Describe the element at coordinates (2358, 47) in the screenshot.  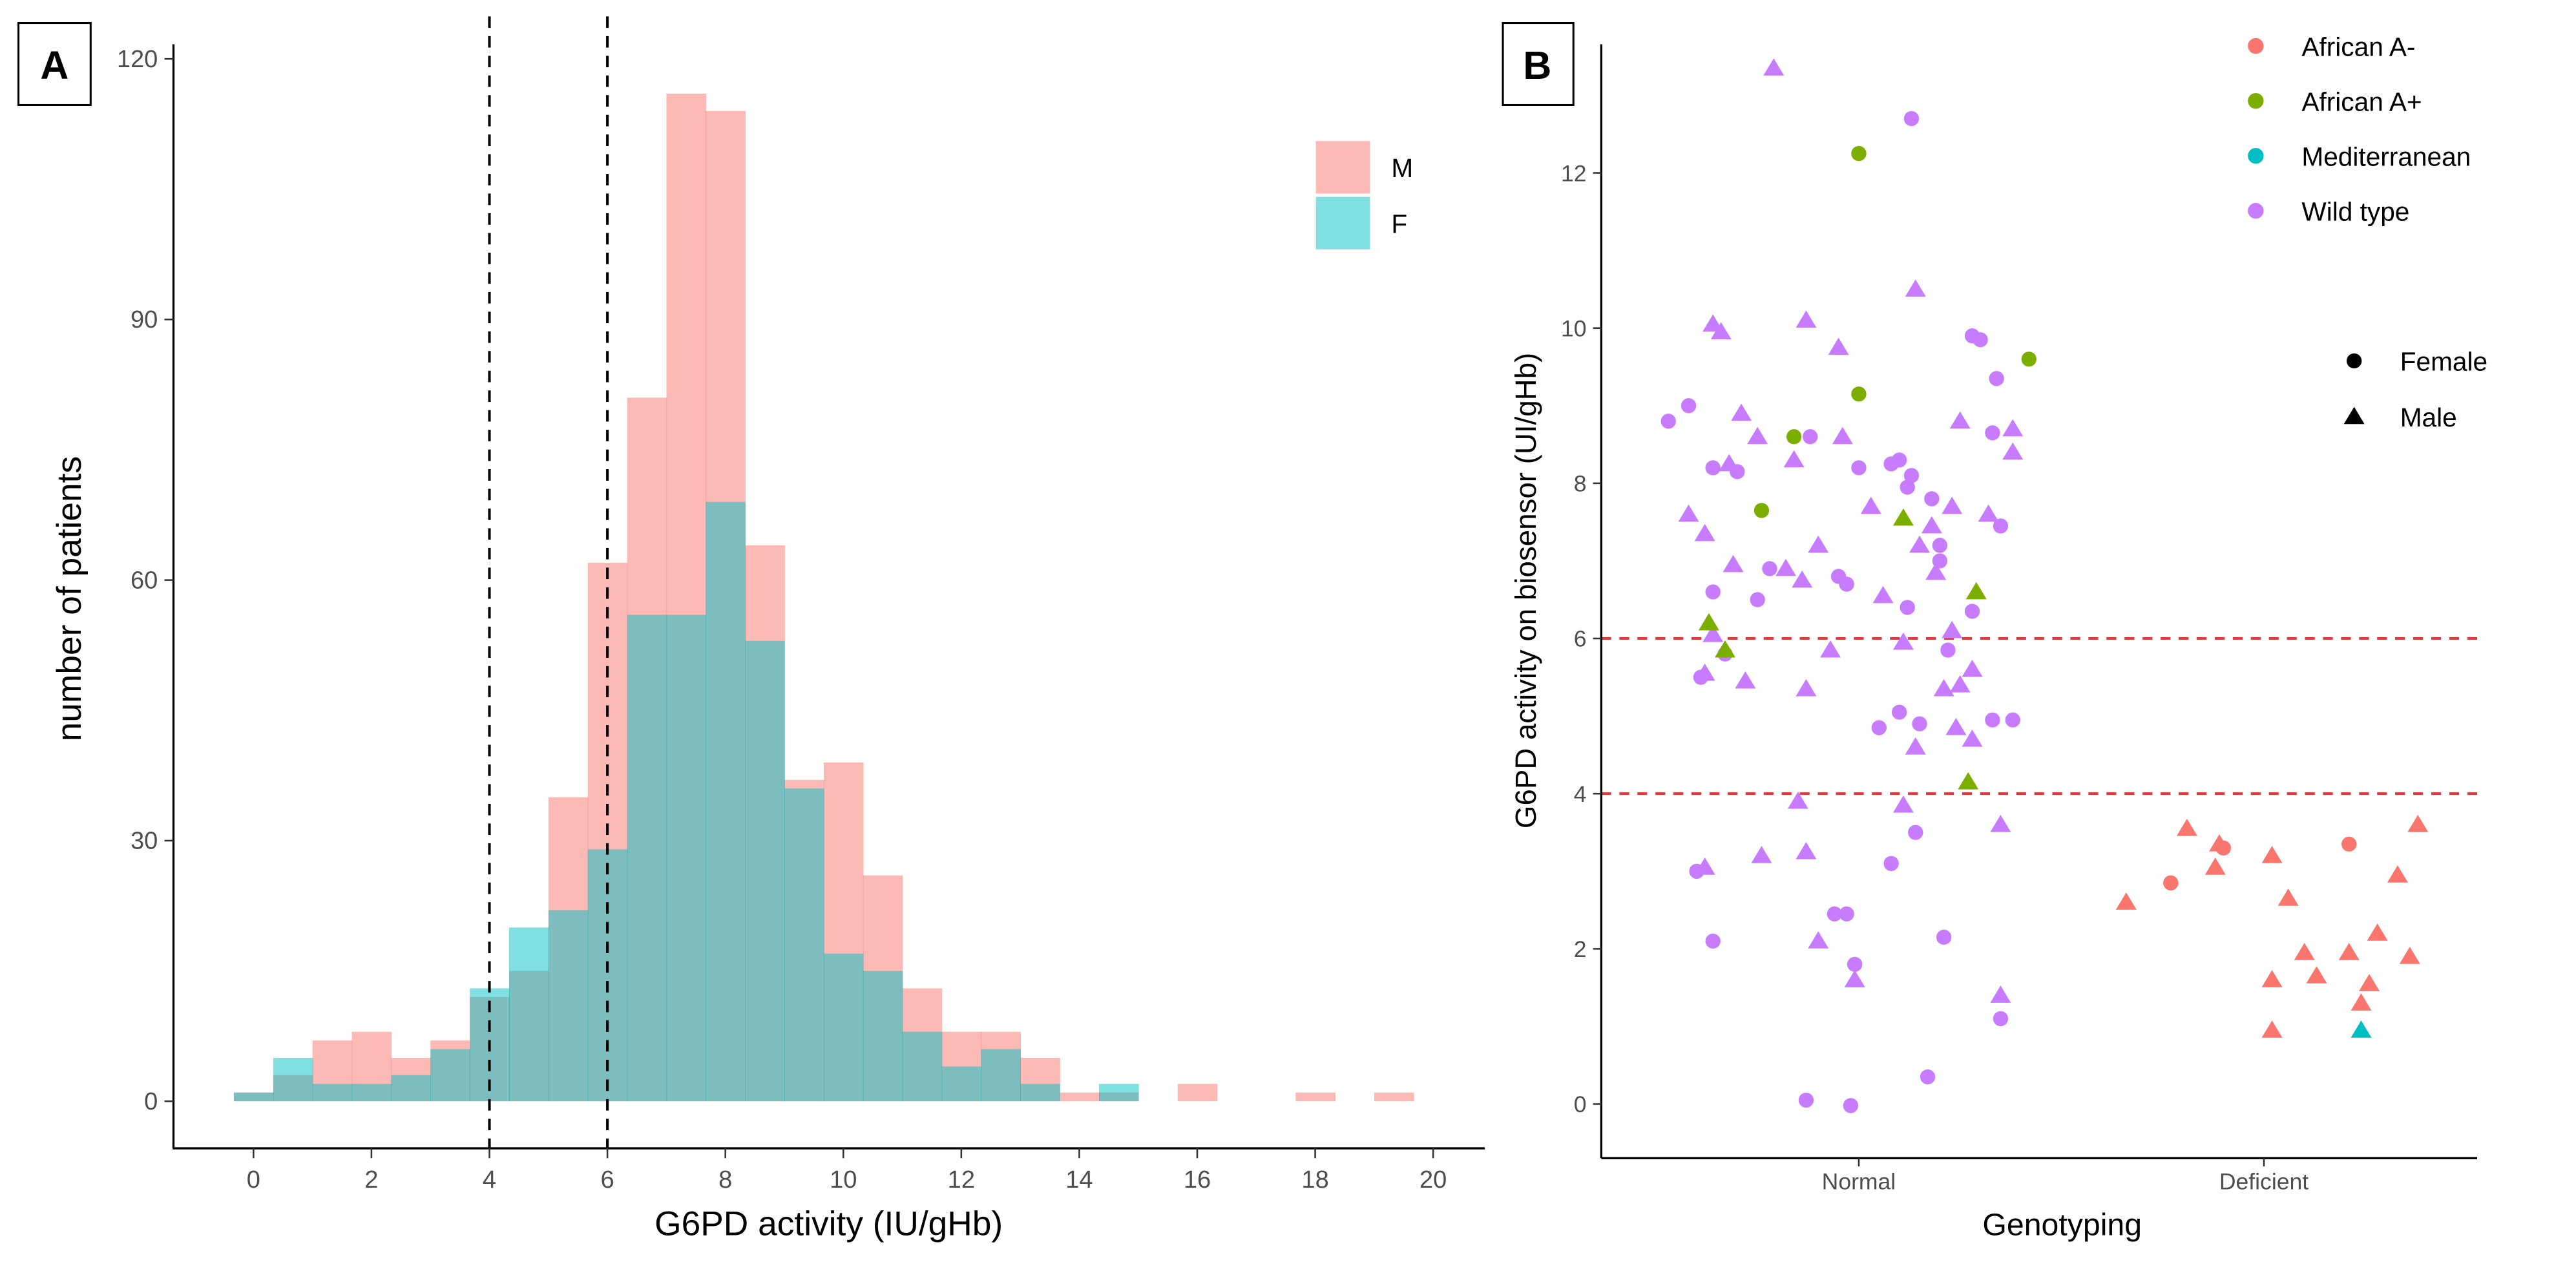
I see `legend-label: African A-` at that location.